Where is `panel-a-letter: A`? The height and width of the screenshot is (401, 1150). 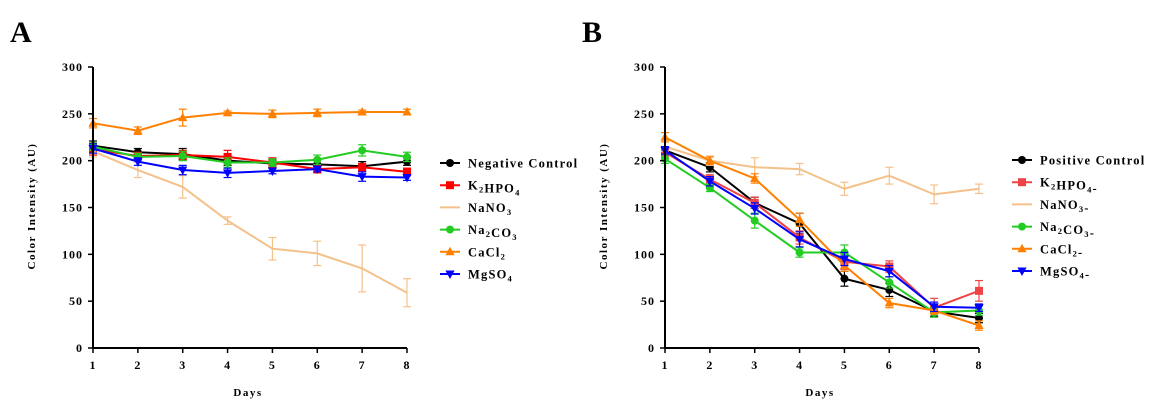
panel-a-letter: A is located at coordinates (21, 32).